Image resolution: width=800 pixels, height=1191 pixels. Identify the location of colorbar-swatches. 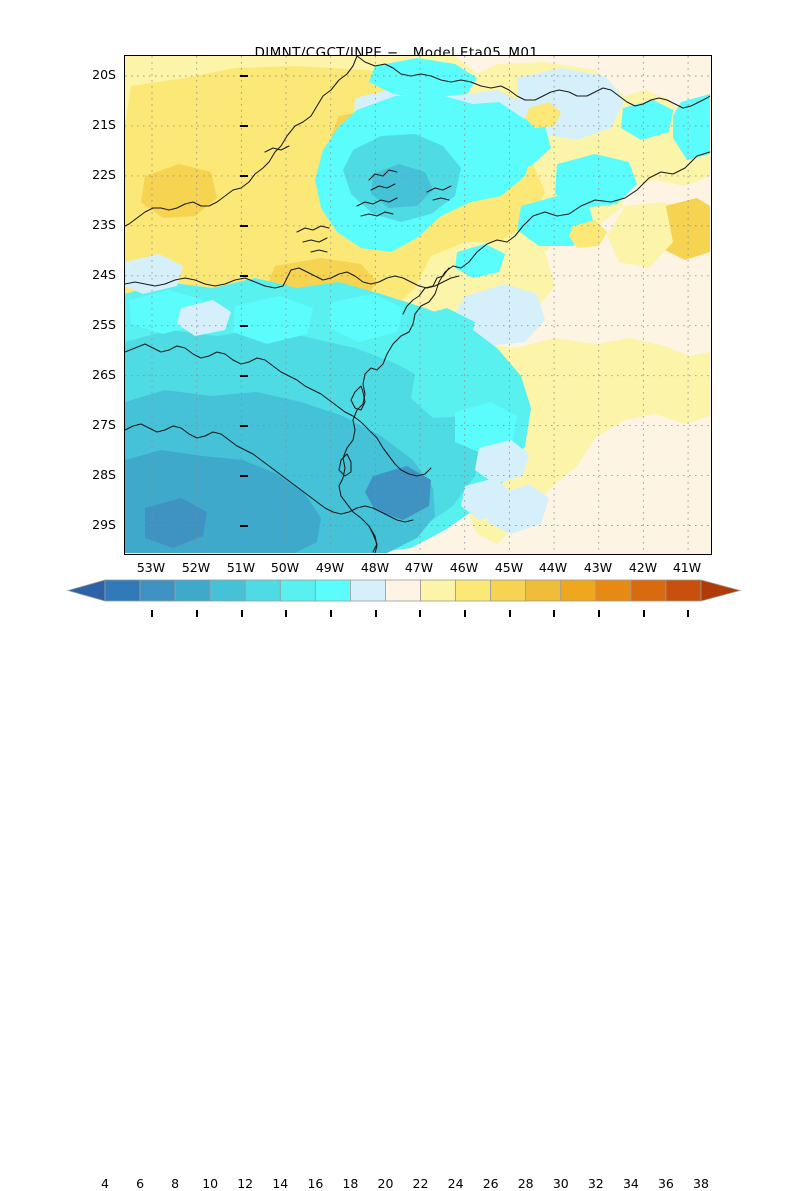
(403, 590).